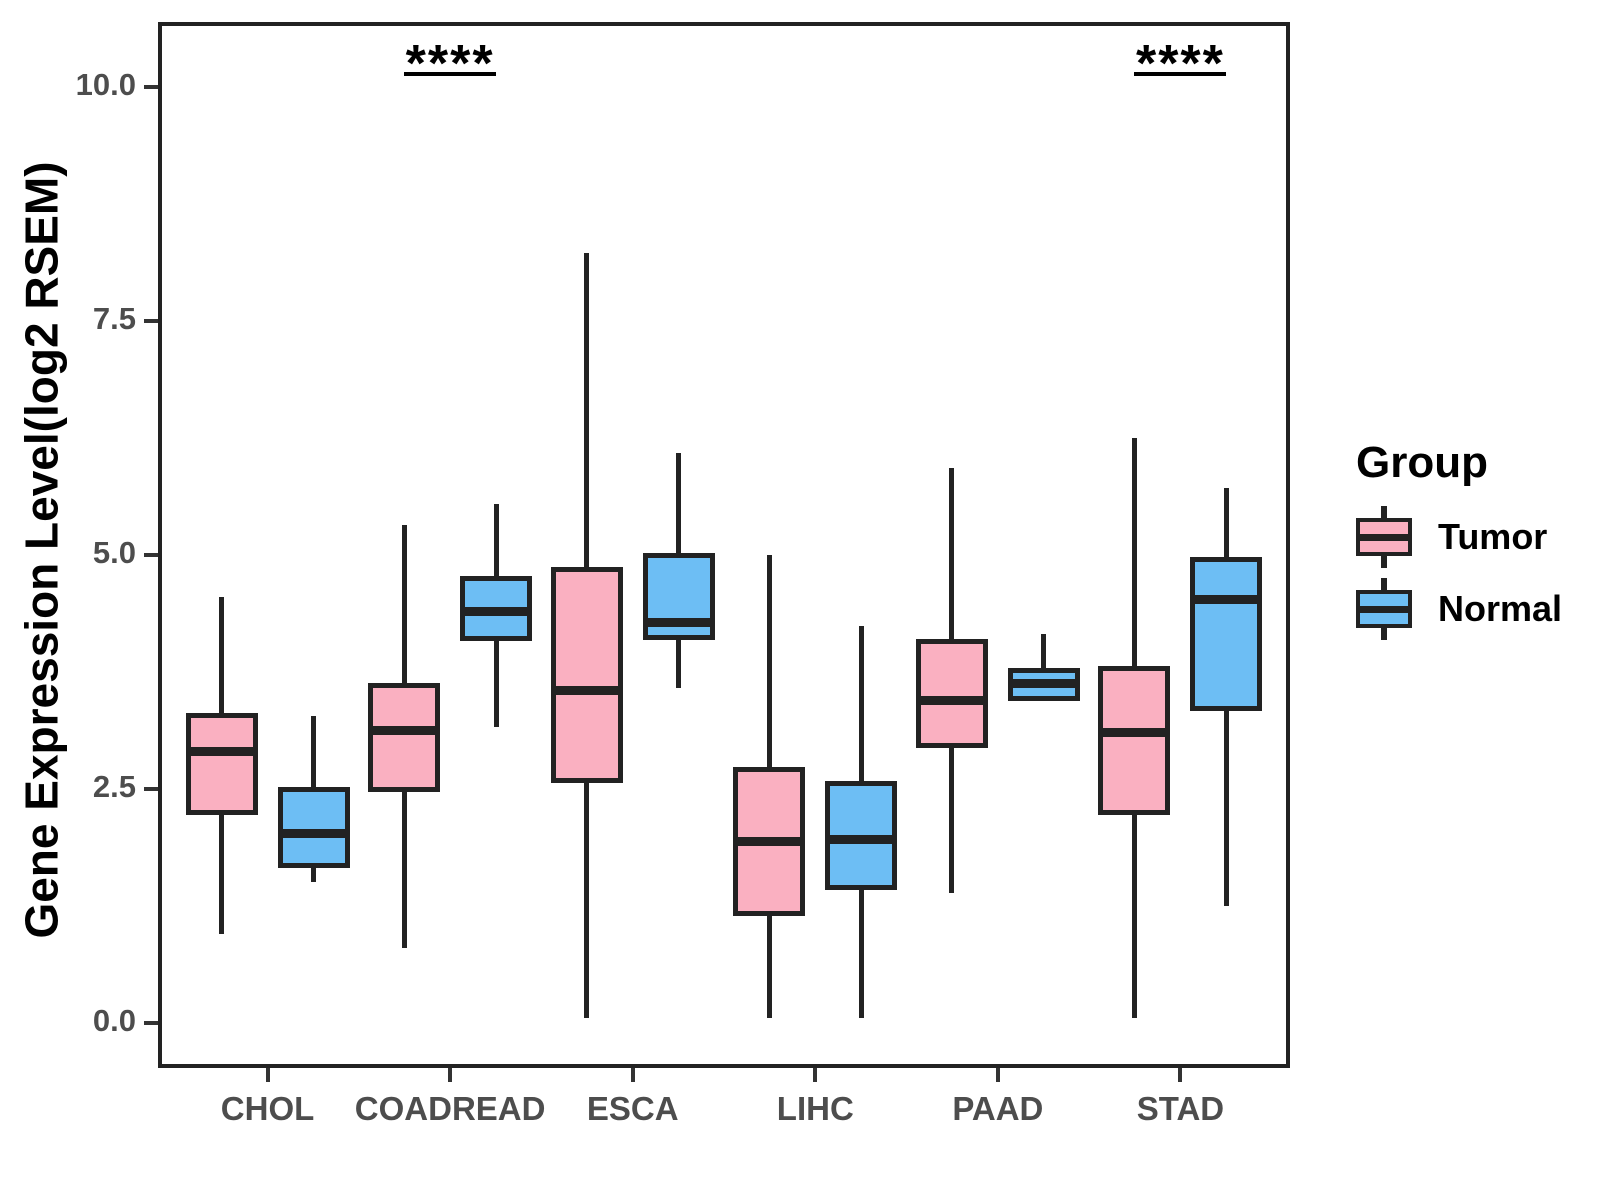  I want to click on legend-entry: Tumor, so click(1446, 537).